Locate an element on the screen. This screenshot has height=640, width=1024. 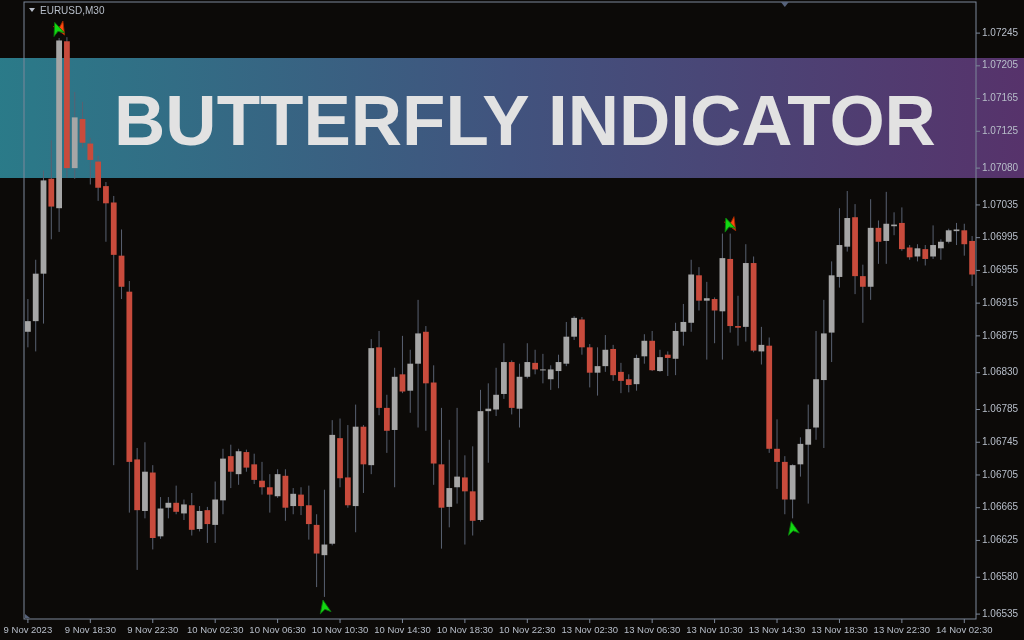
y-tick-label: 1.06995 is located at coordinates (1000, 237).